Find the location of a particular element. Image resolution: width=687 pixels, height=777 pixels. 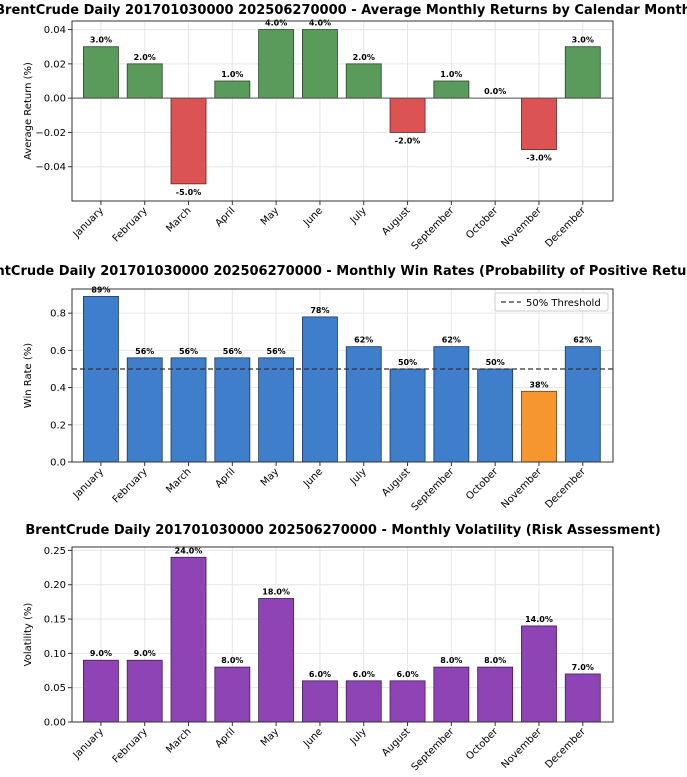

bar-october is located at coordinates (495, 694).